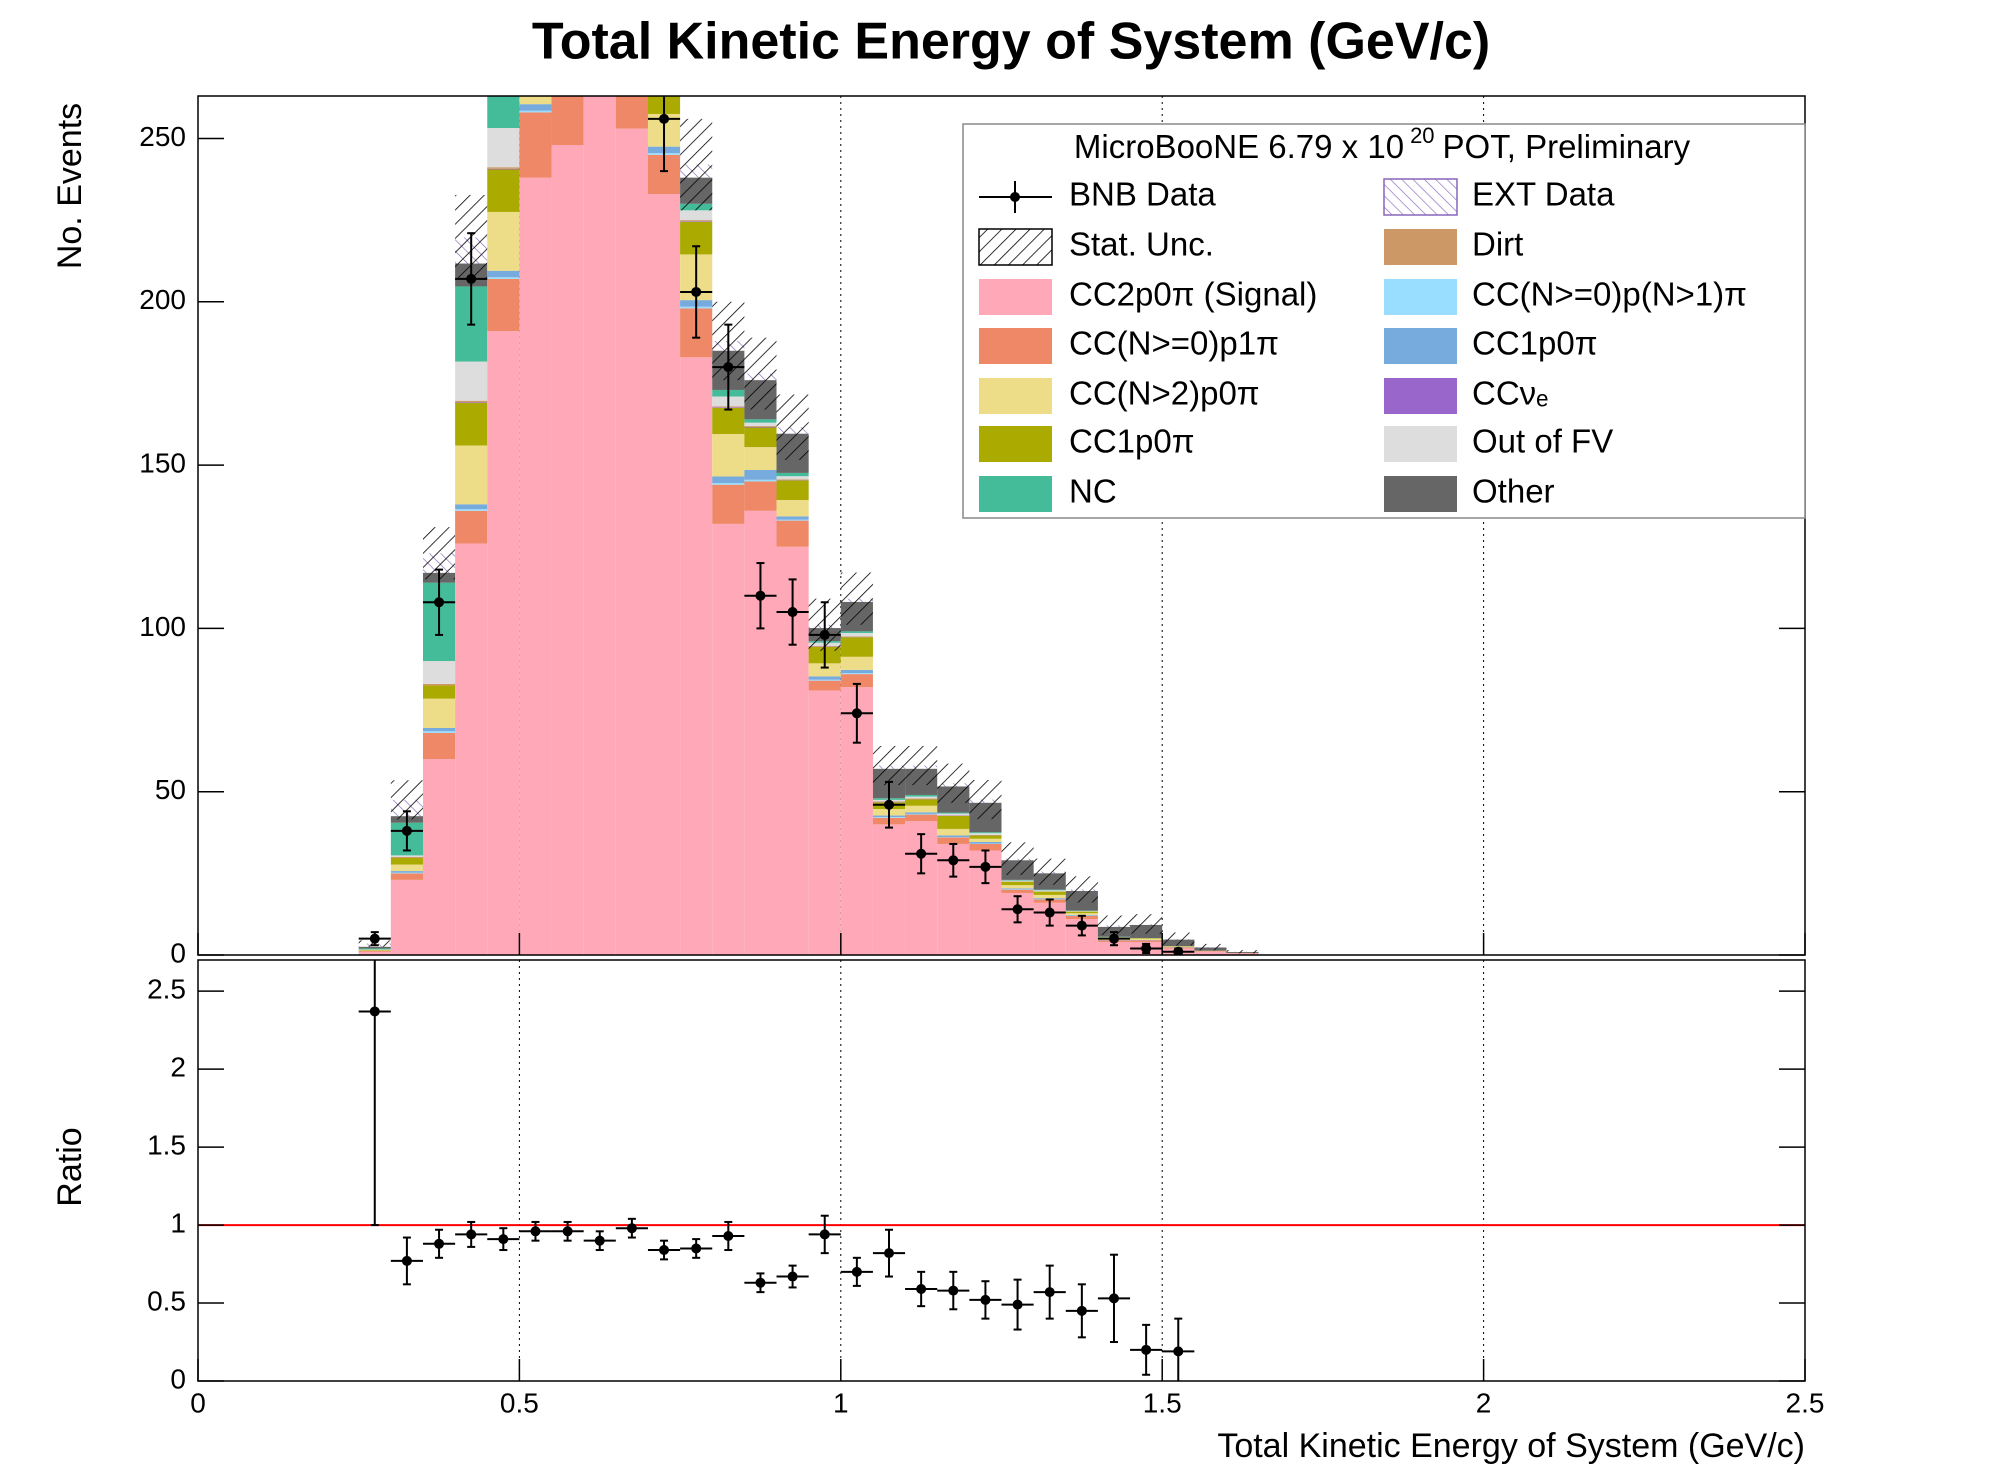 The image size is (1996, 1472). I want to click on x-axis-title: Total Kinetic Energy of System (GeV/c), so click(1511, 1446).